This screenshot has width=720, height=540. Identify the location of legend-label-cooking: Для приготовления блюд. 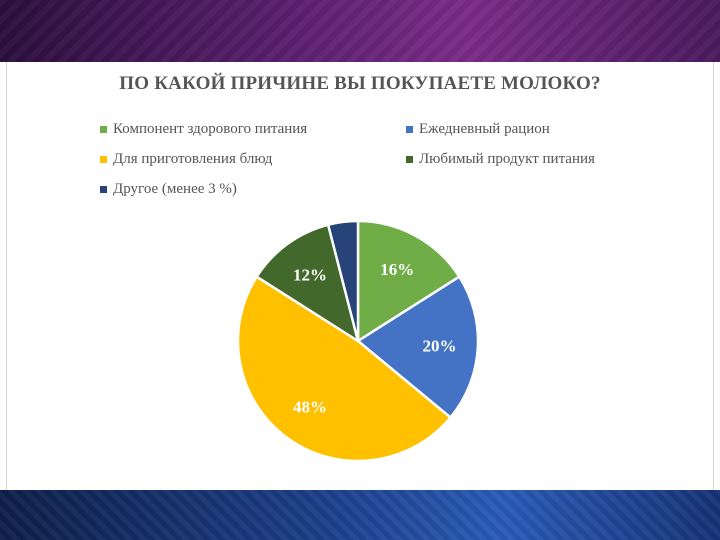
(193, 159).